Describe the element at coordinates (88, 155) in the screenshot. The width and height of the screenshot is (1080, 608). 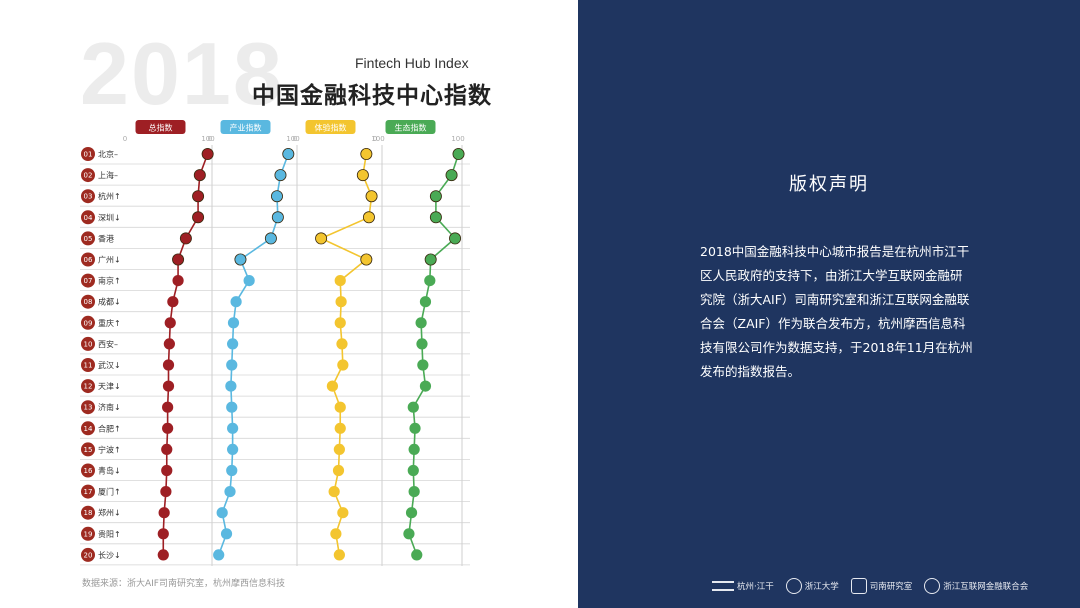
I see `rank-number: 01` at that location.